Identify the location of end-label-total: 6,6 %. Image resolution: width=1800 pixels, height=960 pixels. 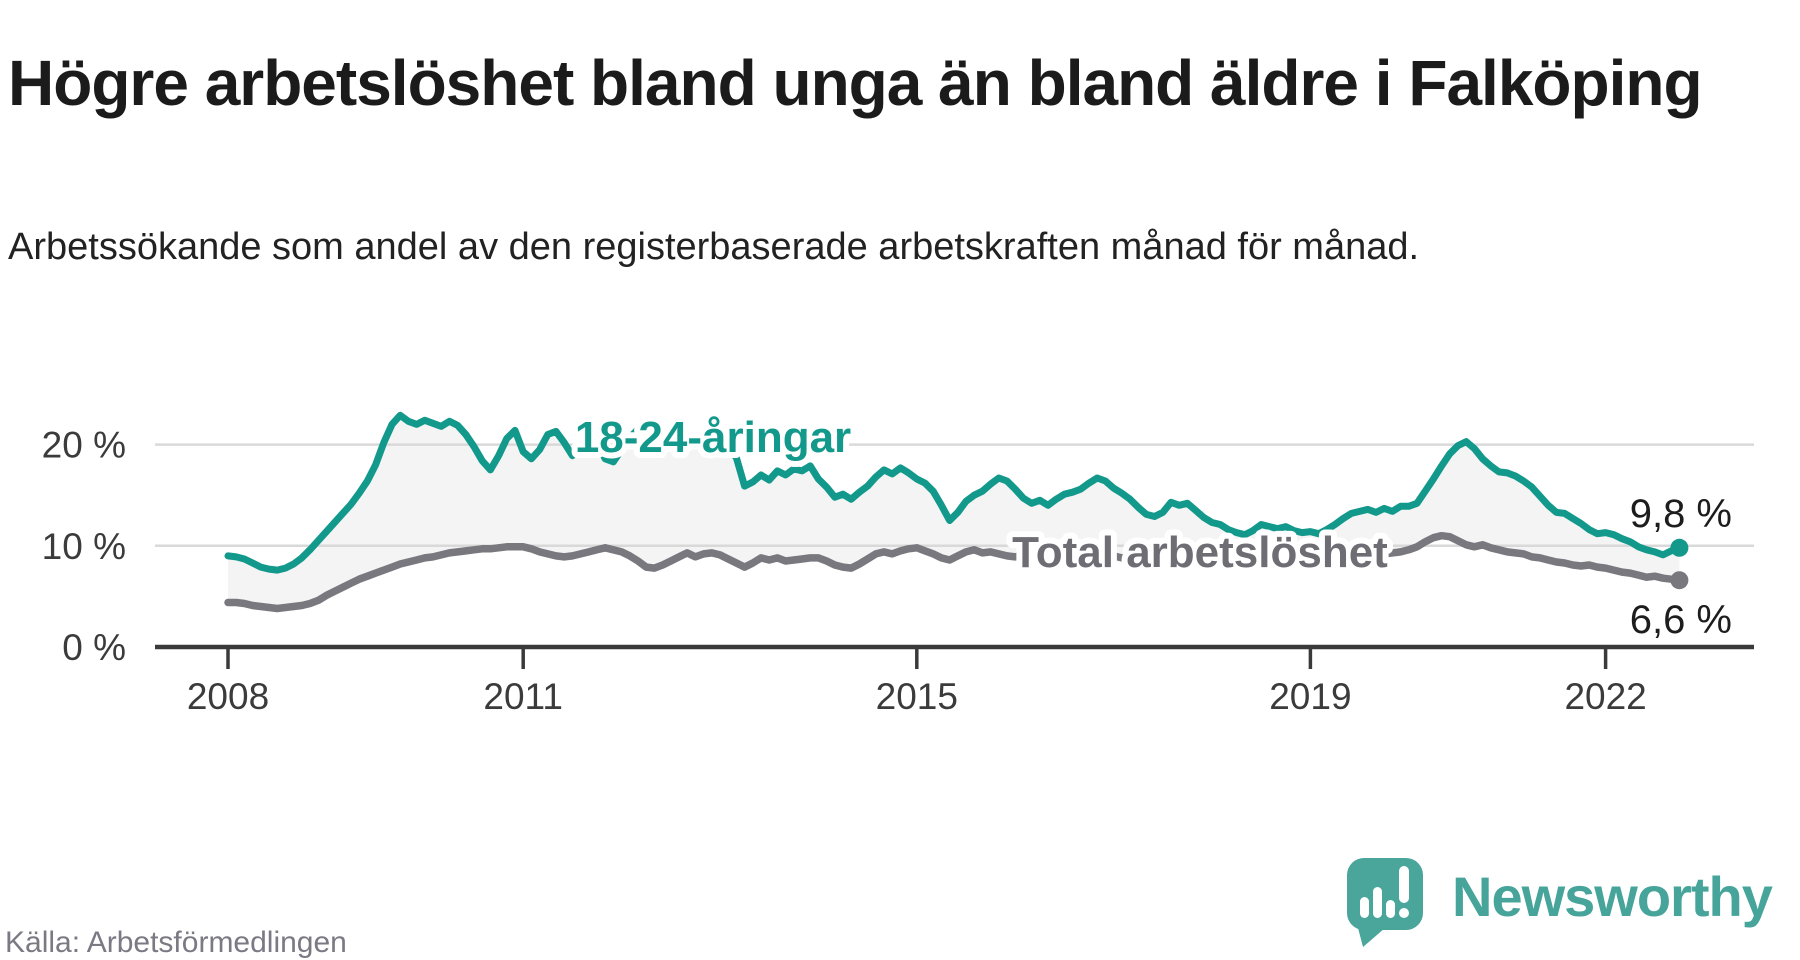
(1681, 620).